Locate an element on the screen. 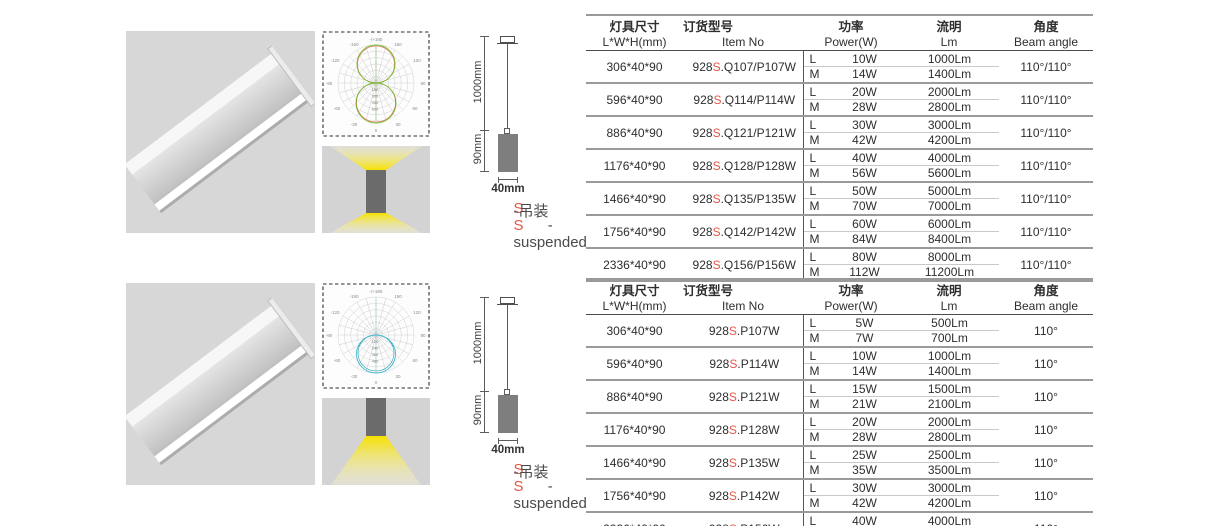 The height and width of the screenshot is (526, 1215). polar-angle-label: 120 is located at coordinates (417, 60).